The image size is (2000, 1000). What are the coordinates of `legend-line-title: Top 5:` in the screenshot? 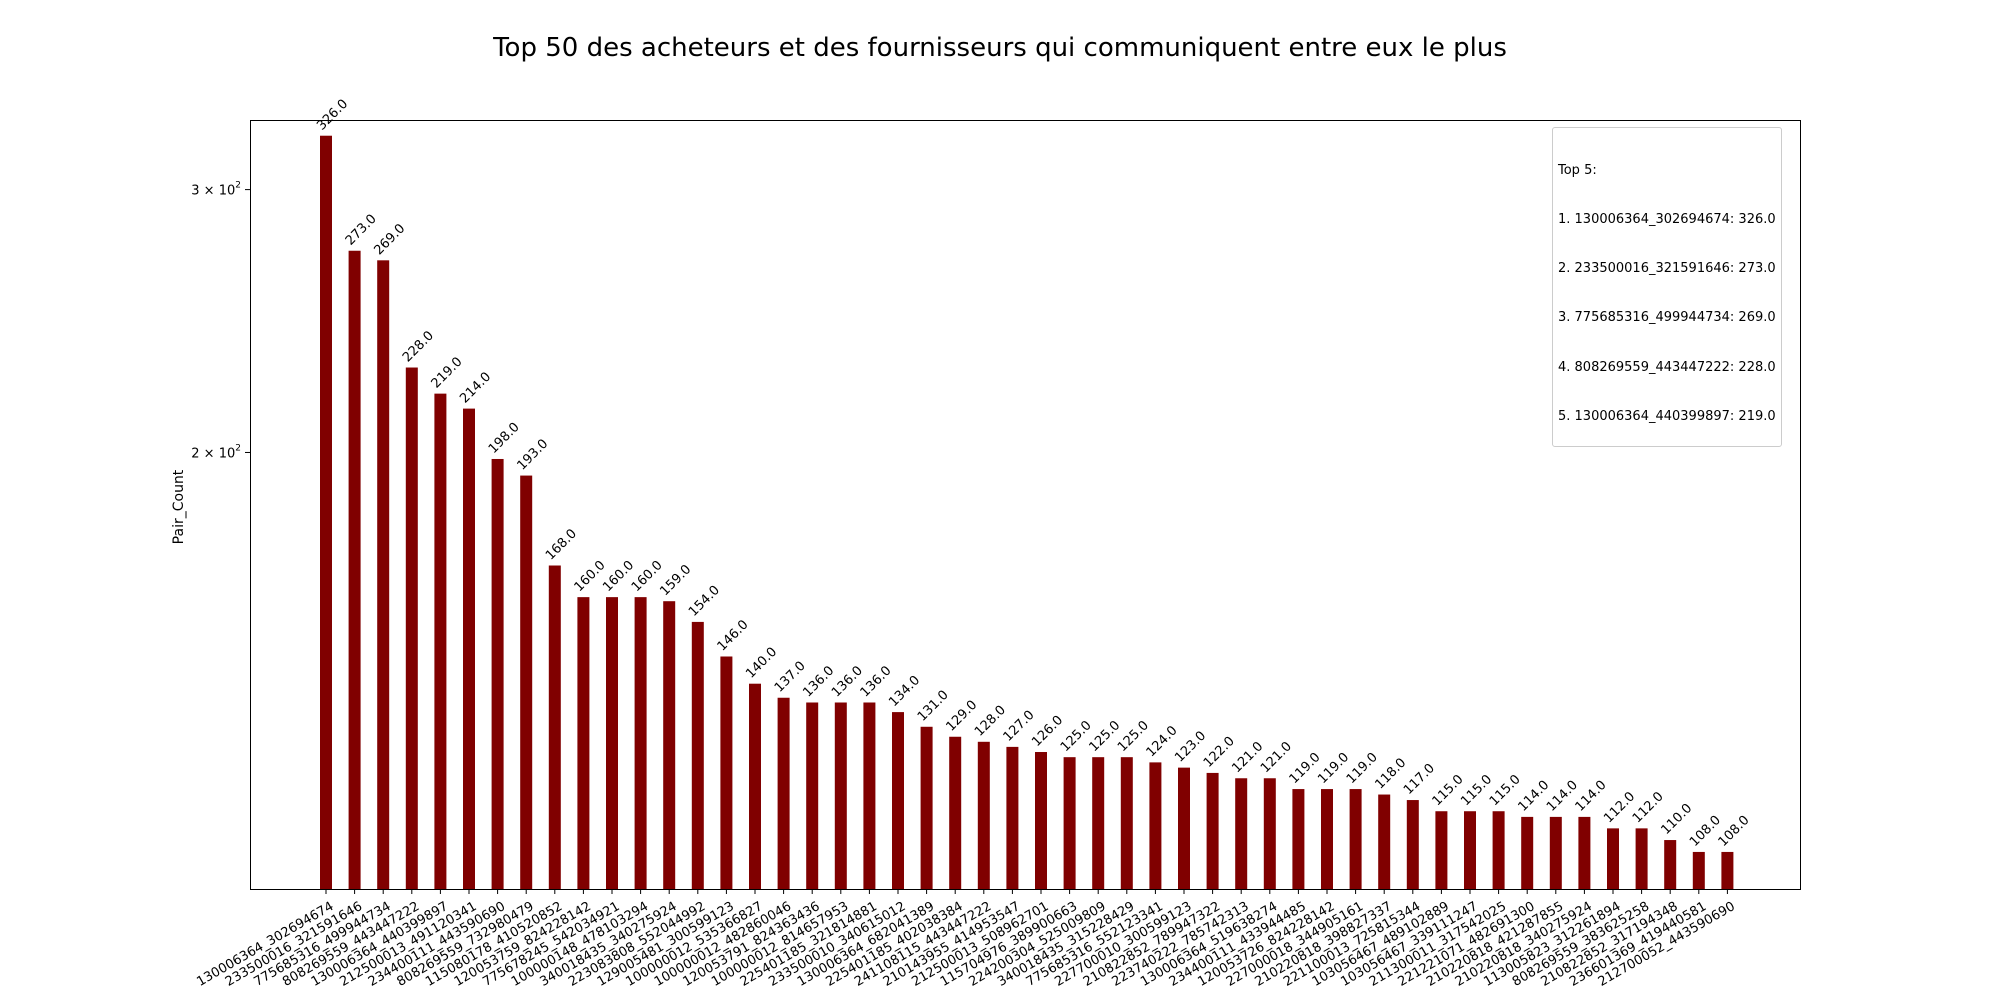 It's located at (1577, 170).